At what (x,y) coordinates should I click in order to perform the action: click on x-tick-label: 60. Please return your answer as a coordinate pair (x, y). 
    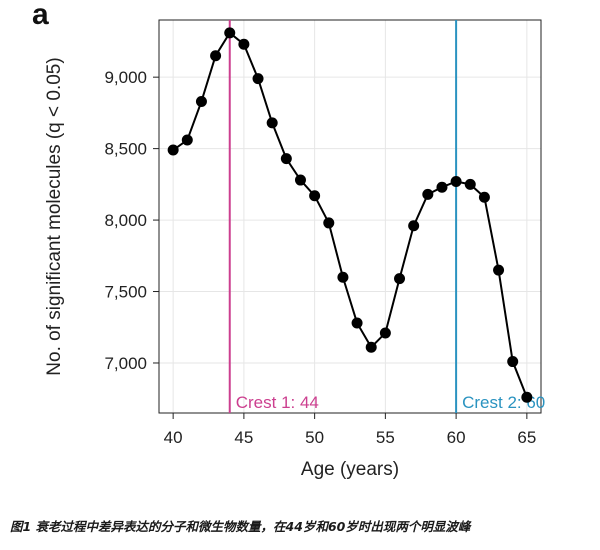
    Looking at the image, I should click on (456, 437).